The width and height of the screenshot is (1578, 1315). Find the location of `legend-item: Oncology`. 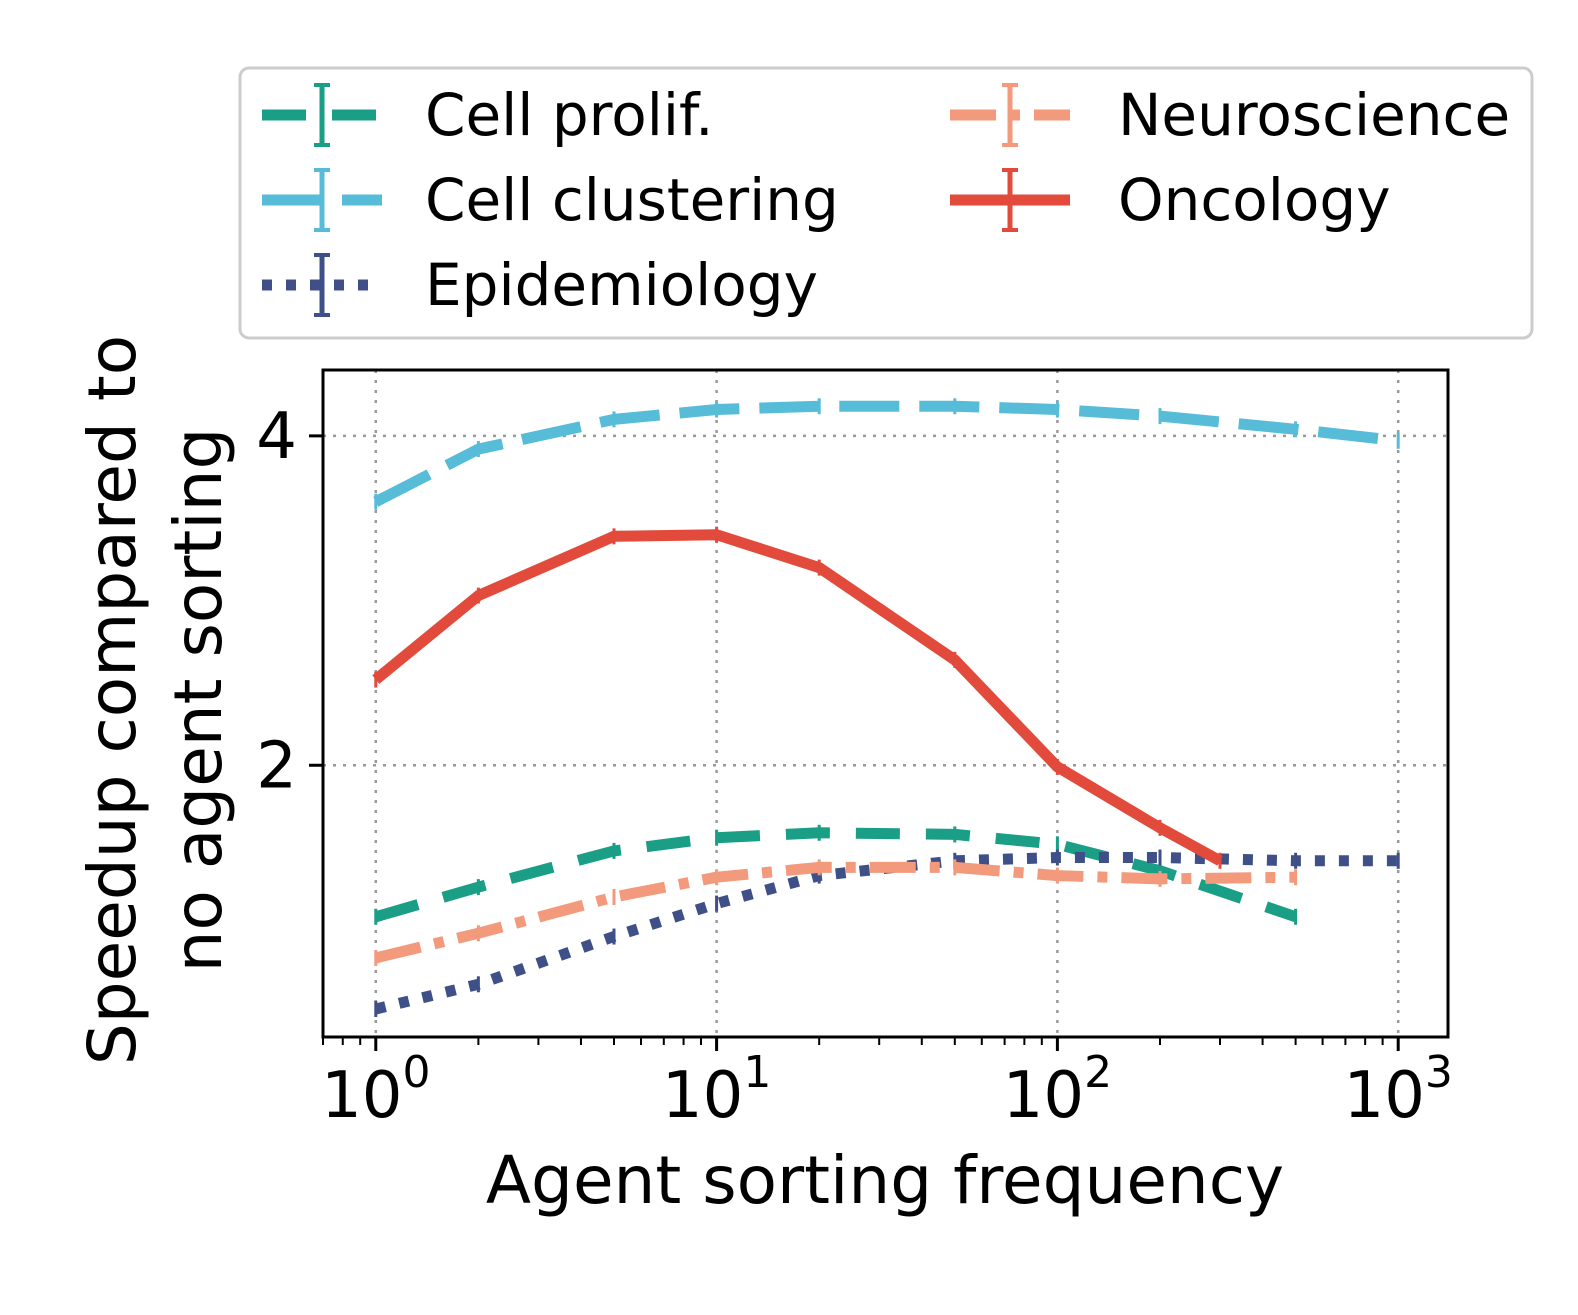

legend-item: Oncology is located at coordinates (1170, 200).